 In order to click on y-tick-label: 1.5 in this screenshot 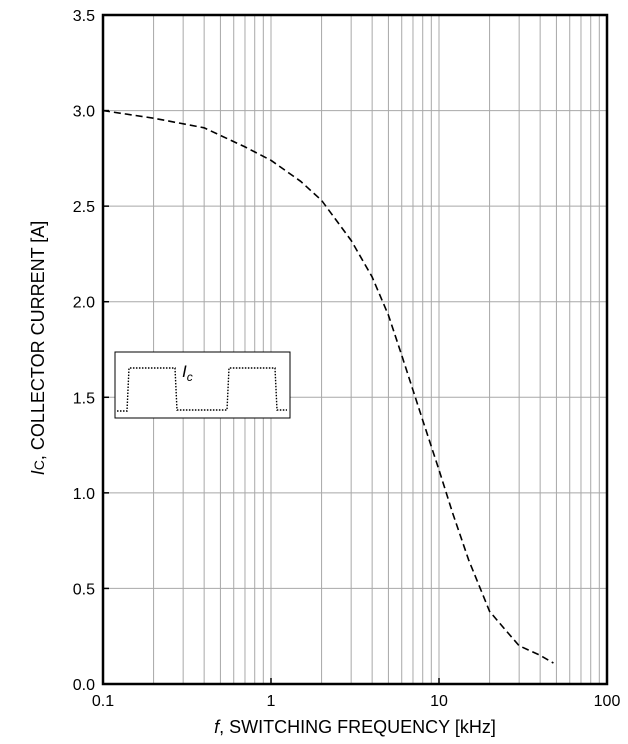, I will do `click(84, 398)`.